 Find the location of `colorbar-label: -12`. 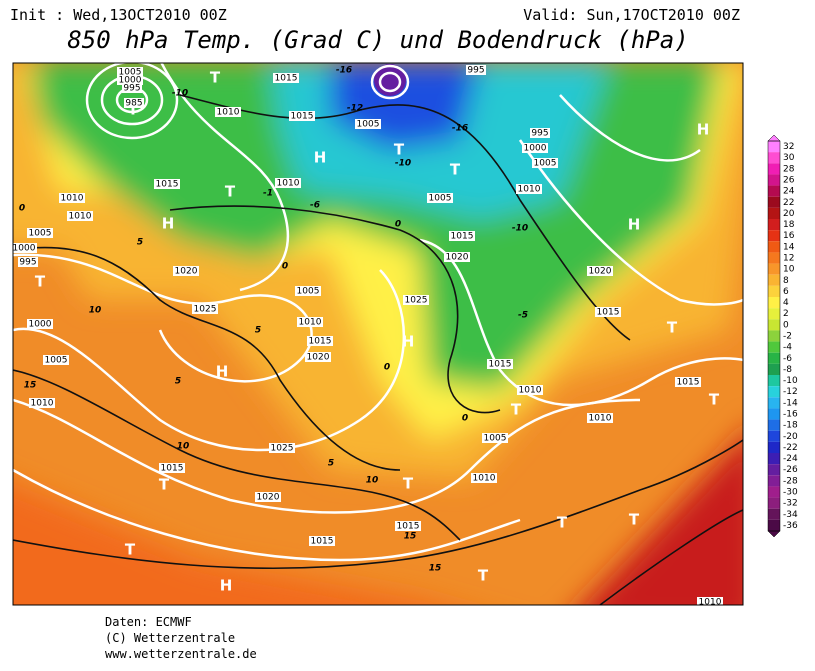

colorbar-label: -12 is located at coordinates (790, 392).